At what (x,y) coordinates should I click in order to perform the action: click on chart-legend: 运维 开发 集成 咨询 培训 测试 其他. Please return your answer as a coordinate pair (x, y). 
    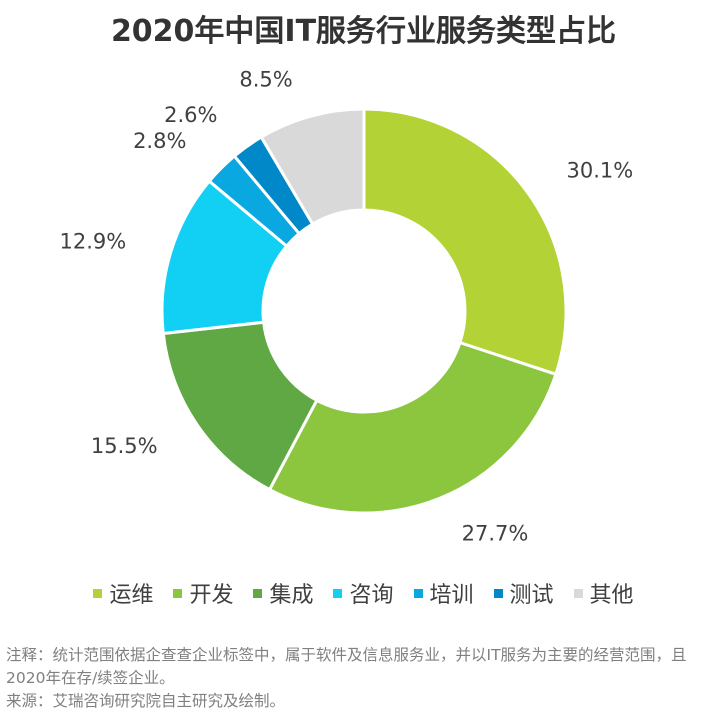
    Looking at the image, I should click on (363, 593).